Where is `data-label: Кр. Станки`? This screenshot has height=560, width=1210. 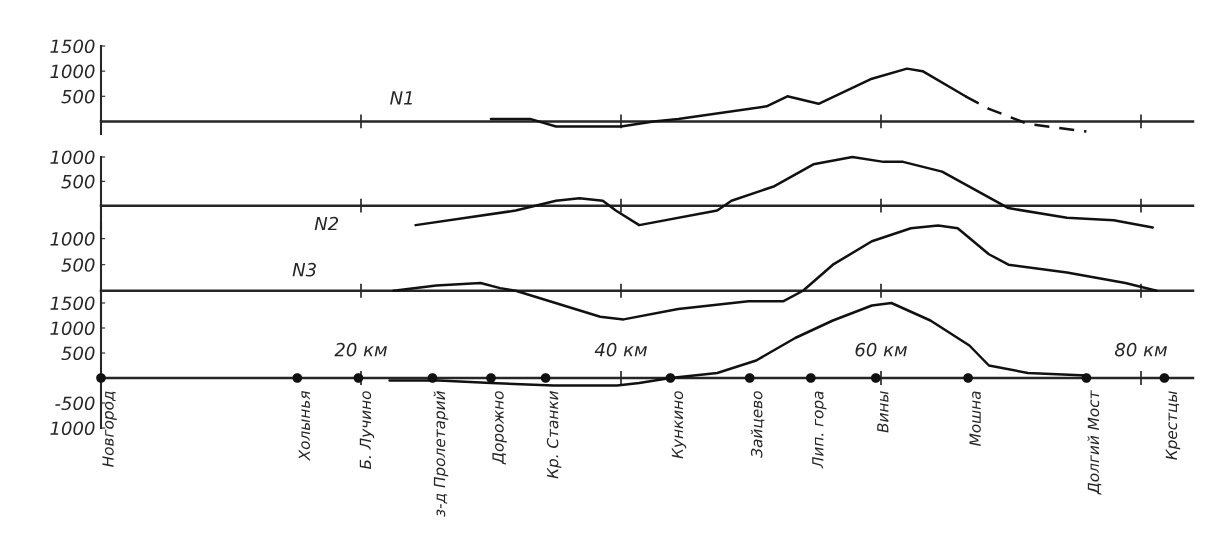 data-label: Кр. Станки is located at coordinates (554, 435).